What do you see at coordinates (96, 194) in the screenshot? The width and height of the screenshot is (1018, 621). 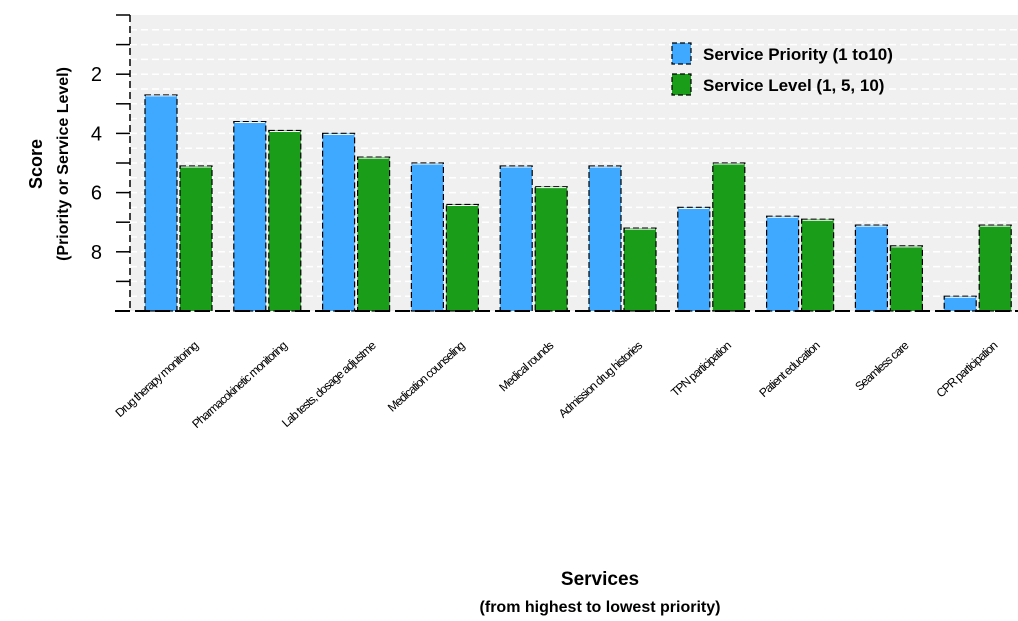 I see `y-tick-label: 6` at bounding box center [96, 194].